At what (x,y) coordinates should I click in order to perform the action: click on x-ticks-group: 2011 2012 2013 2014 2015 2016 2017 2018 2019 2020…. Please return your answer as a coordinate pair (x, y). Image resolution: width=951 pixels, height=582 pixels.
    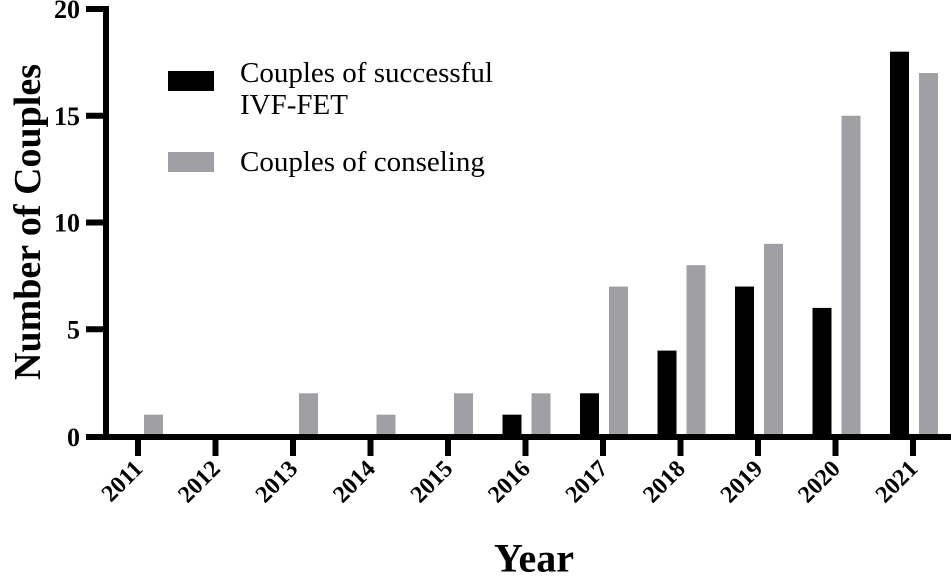
    Looking at the image, I should click on (510, 472).